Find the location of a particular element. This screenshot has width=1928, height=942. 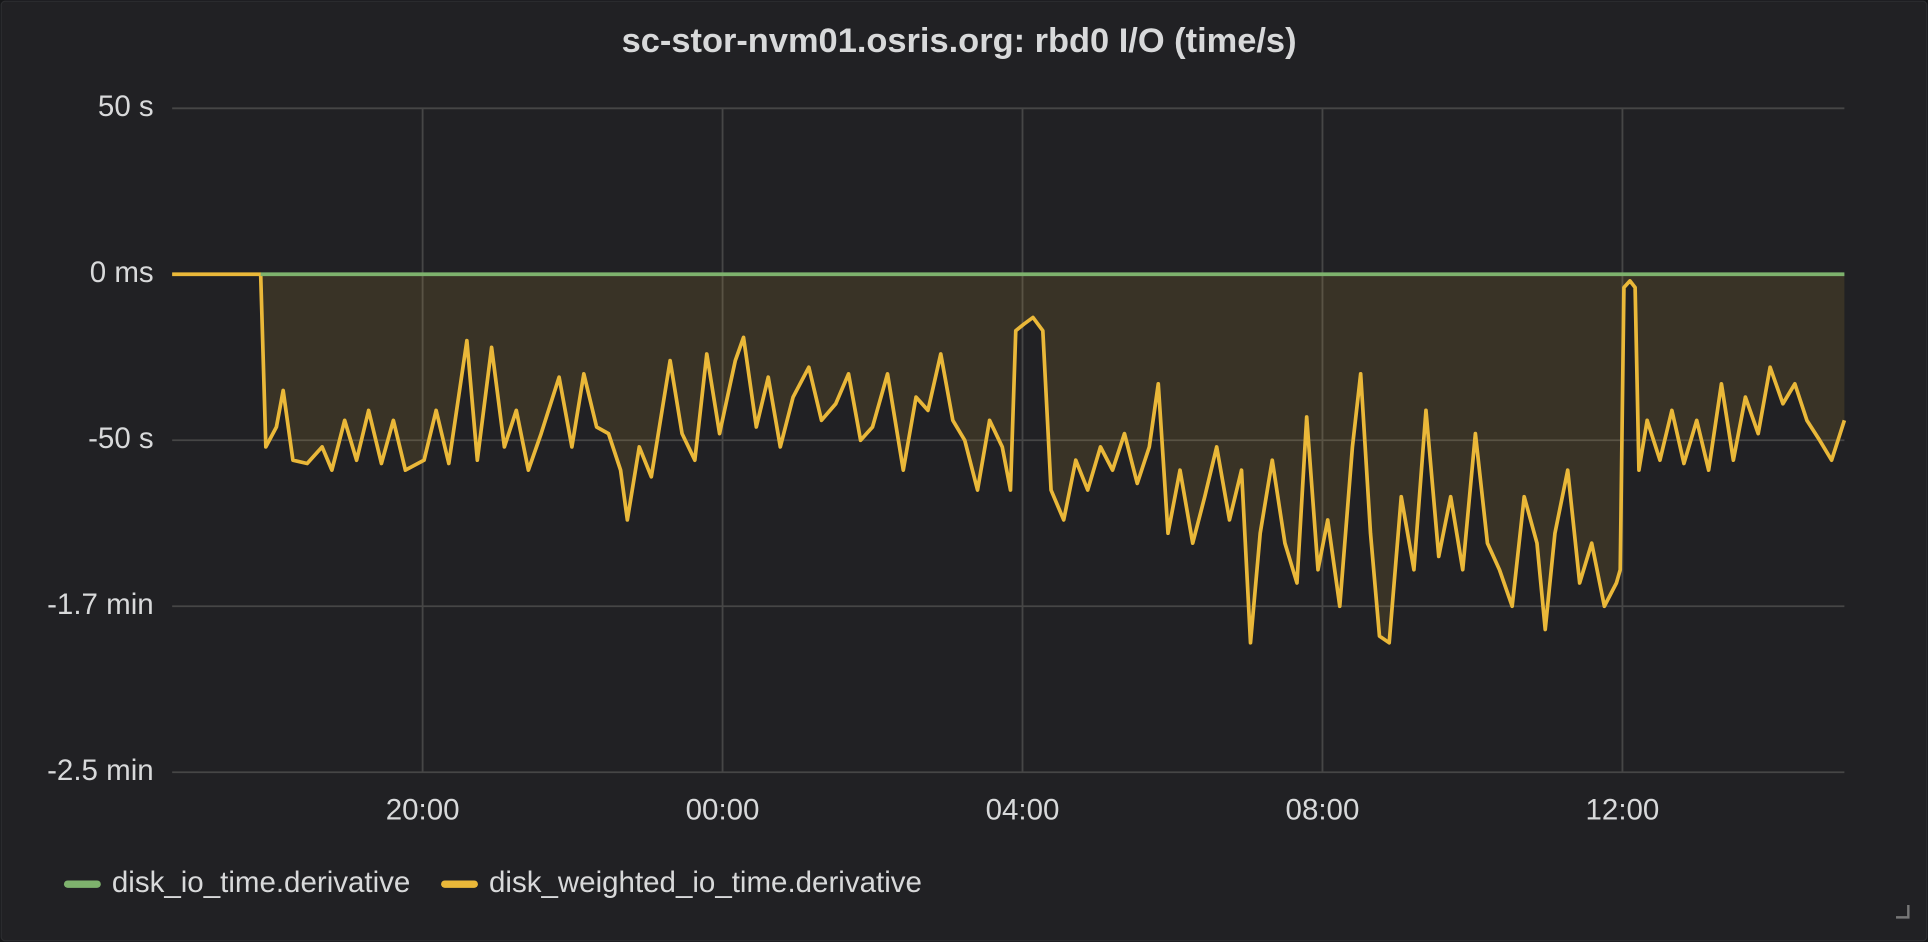

legend-label: disk_io_time.derivative is located at coordinates (261, 882).